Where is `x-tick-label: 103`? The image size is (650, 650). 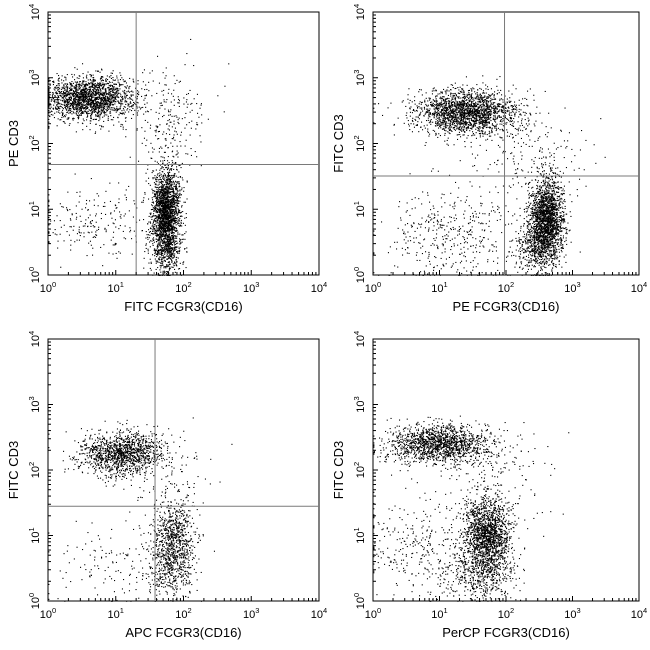 x-tick-label: 103 is located at coordinates (251, 287).